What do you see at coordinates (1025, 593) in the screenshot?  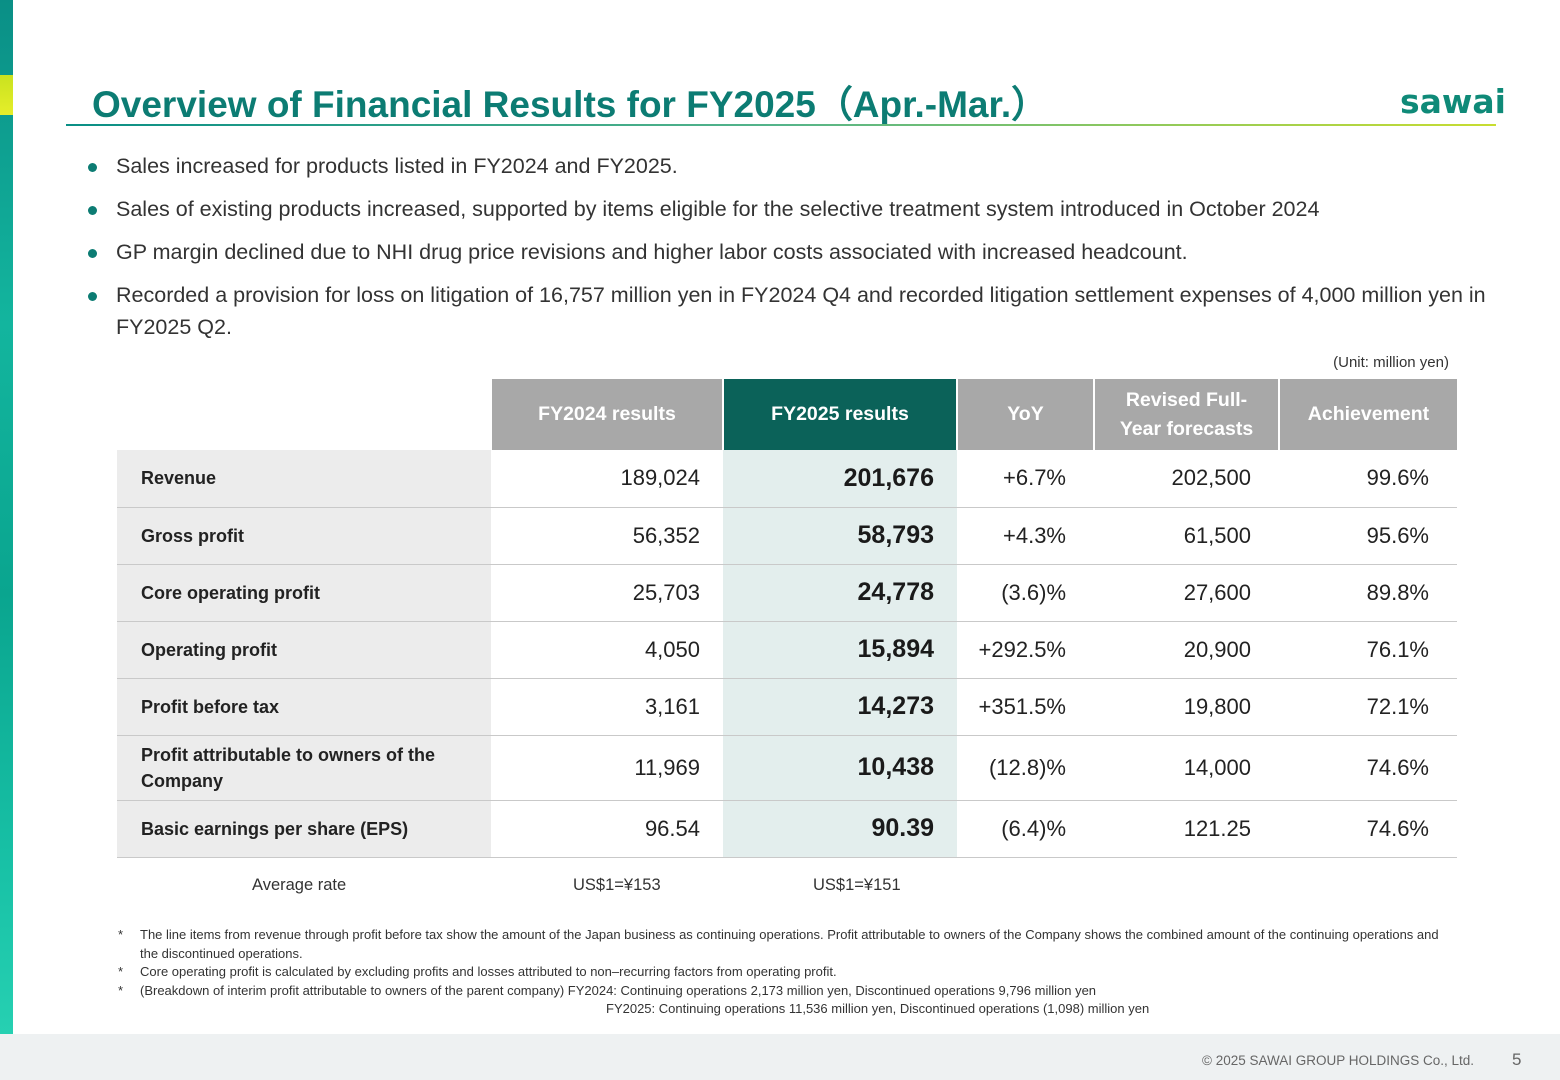 I see `cell-yoy: (3.6)%` at bounding box center [1025, 593].